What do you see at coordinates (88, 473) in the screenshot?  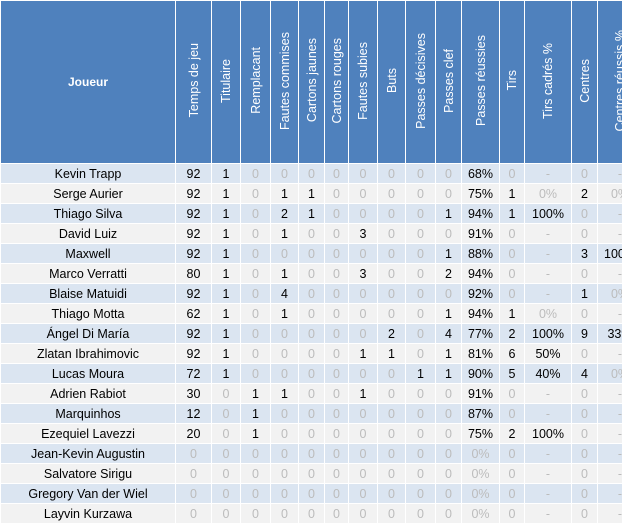 I see `player-name-cell: Salvatore Sirigu` at bounding box center [88, 473].